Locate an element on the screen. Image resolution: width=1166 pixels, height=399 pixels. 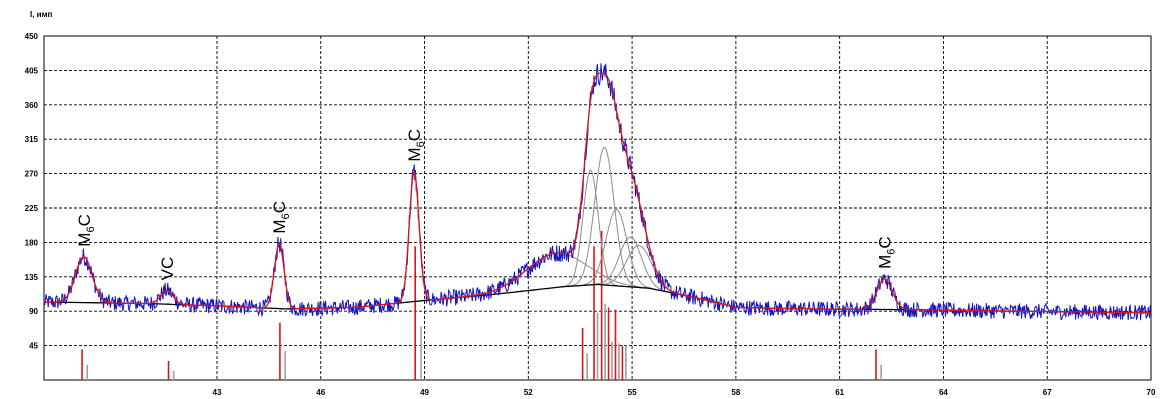
x-tick-label: 55 is located at coordinates (632, 392).